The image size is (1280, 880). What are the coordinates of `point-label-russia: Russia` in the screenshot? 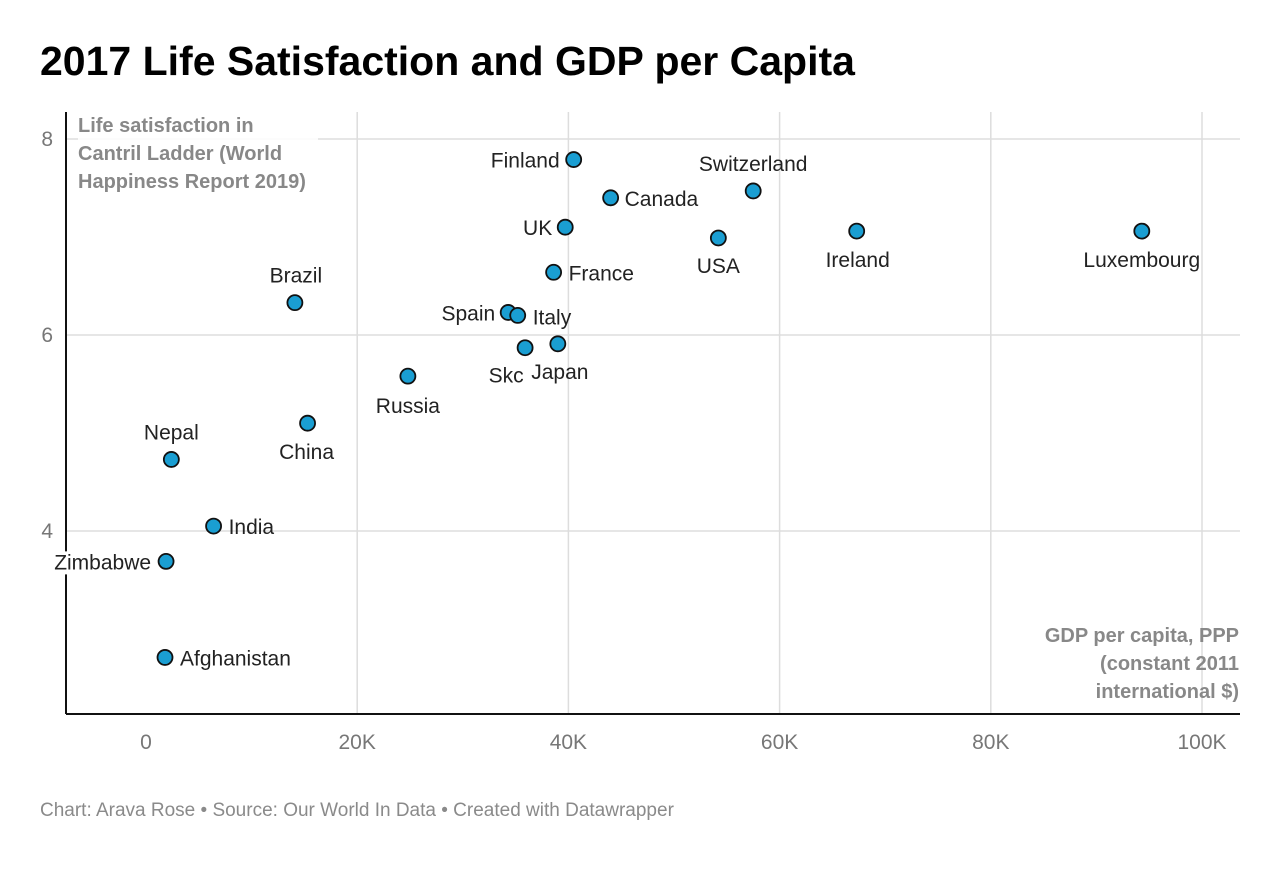 It's located at (408, 406).